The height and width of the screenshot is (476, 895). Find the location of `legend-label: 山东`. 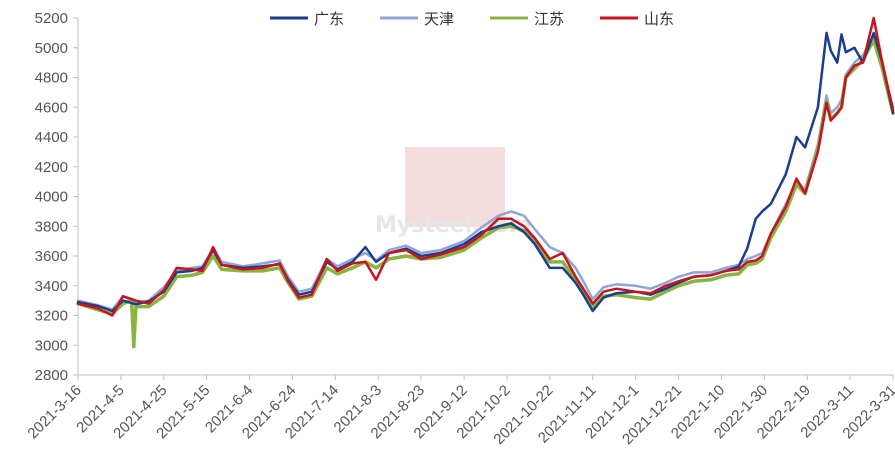

legend-label: 山东 is located at coordinates (659, 19).